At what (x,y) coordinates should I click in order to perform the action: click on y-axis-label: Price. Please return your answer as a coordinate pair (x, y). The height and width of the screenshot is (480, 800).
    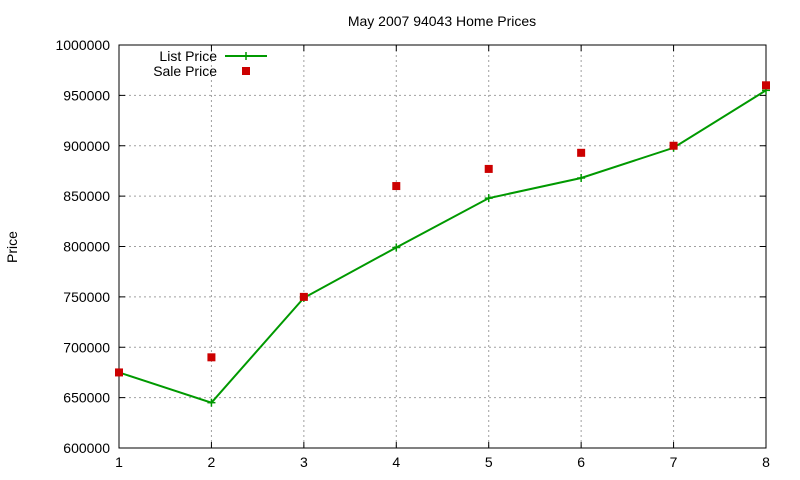
    Looking at the image, I should click on (12, 247).